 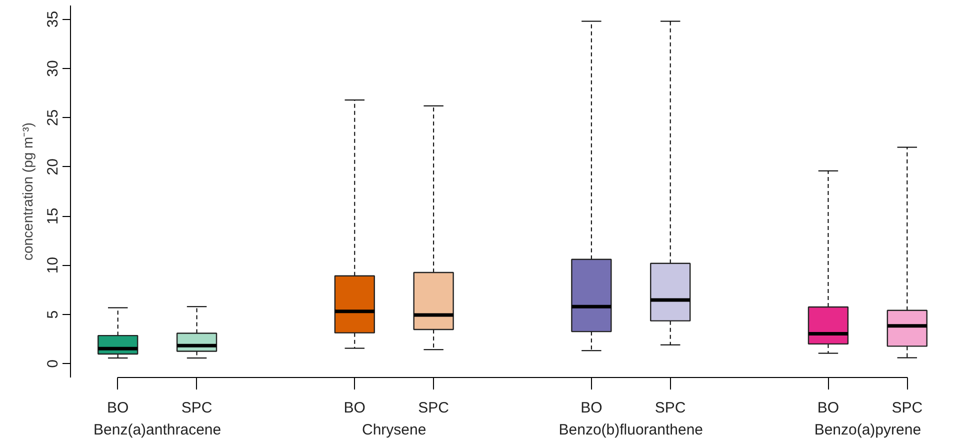 What do you see at coordinates (868, 430) in the screenshot?
I see `text: Benzo(a)pyrene` at bounding box center [868, 430].